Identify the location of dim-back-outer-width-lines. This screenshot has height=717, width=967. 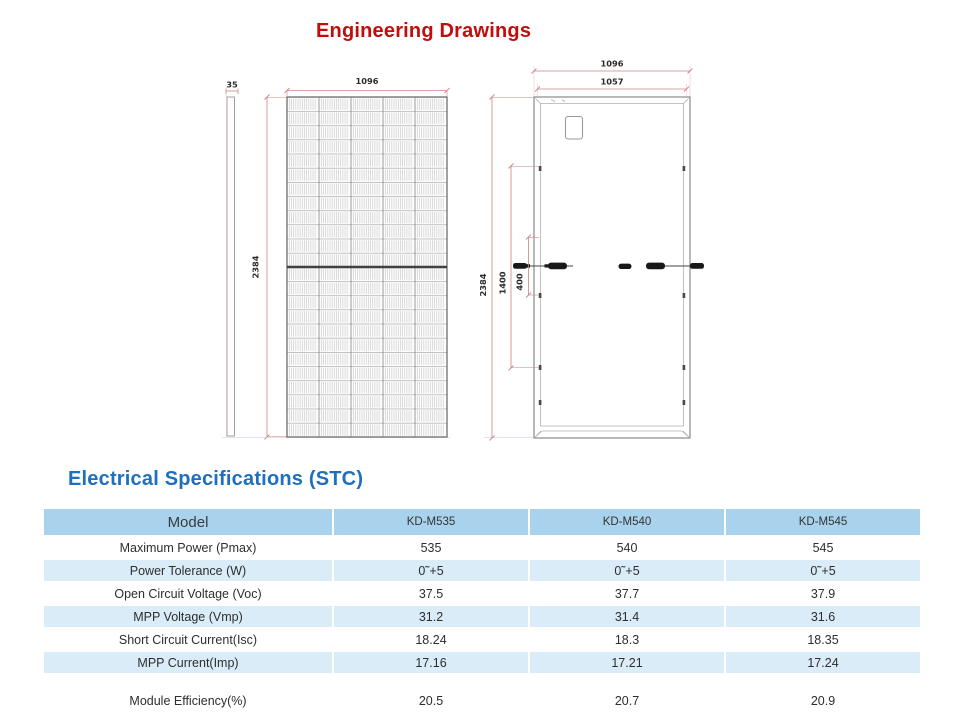
(612, 71).